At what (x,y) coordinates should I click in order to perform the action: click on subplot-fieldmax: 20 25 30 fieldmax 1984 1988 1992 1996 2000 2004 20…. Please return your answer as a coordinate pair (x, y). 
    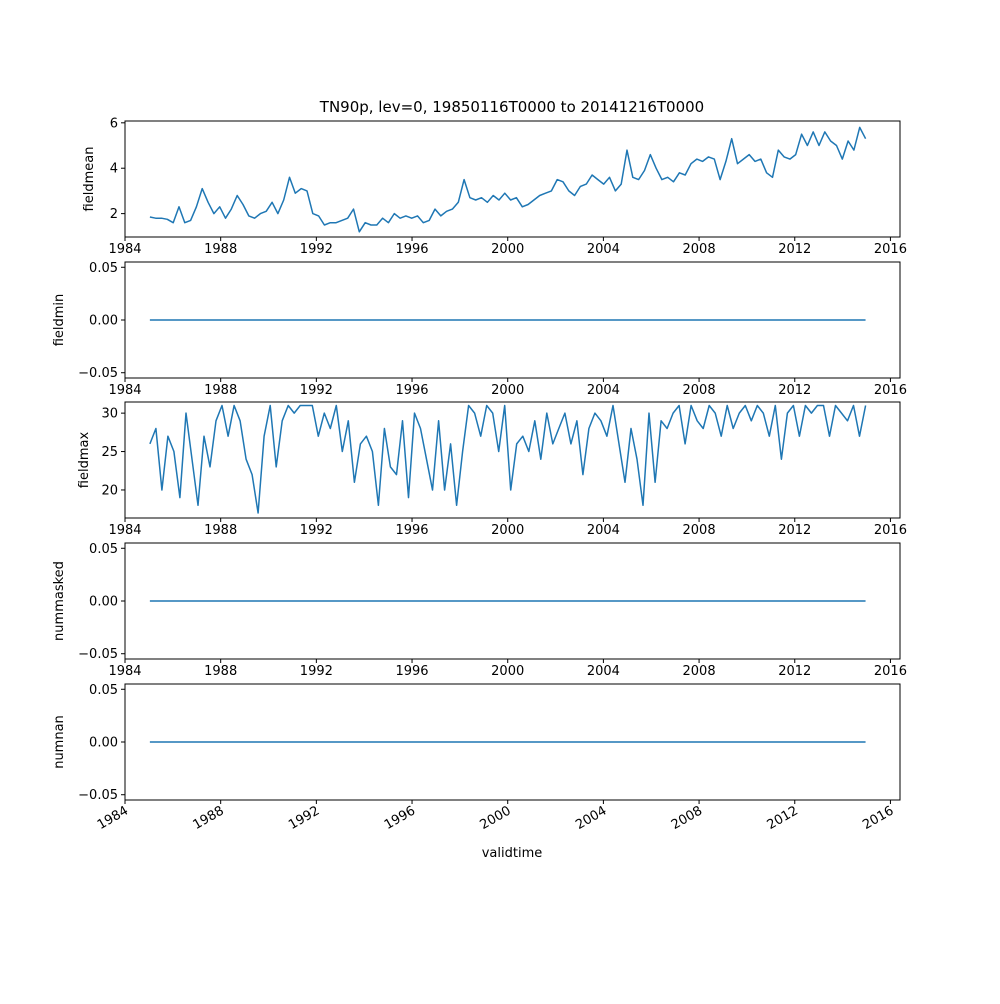
    Looking at the image, I should click on (492, 469).